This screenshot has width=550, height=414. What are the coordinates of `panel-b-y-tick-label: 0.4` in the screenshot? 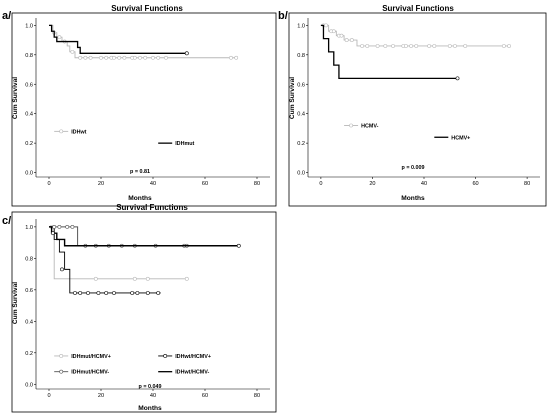 It's located at (301, 115).